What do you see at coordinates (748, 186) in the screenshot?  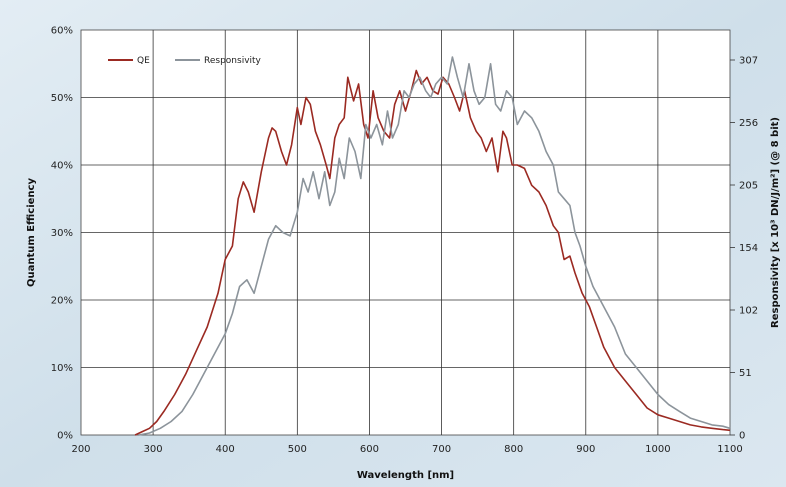 I see `y-right-tick-label: 205` at bounding box center [748, 186].